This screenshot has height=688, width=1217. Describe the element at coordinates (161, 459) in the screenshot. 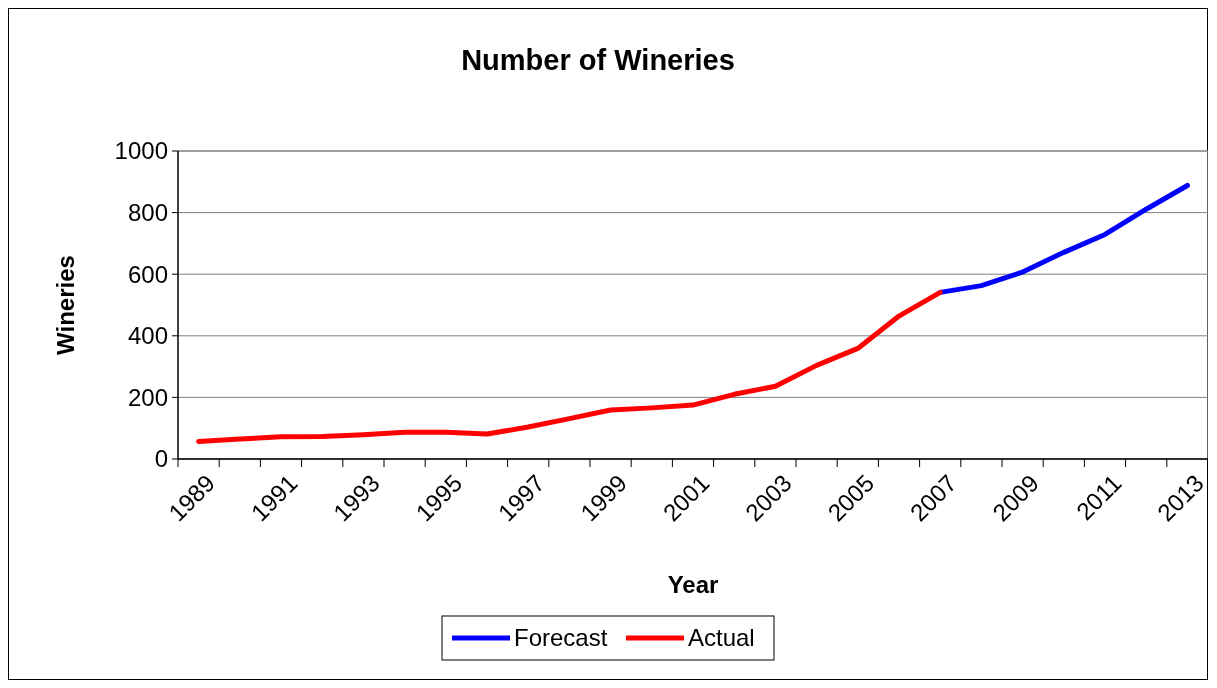

I see `y-tick-label: 0` at that location.